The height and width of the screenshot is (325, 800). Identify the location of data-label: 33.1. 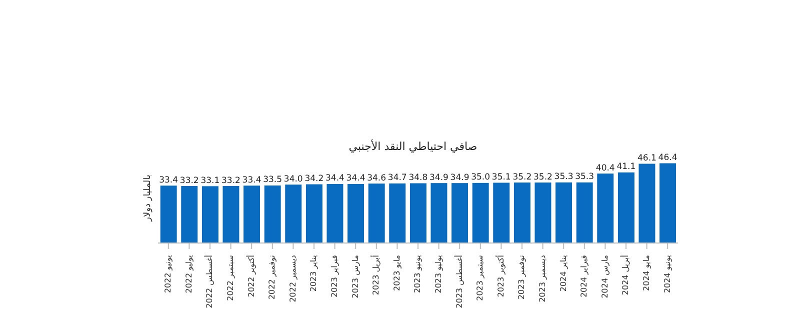
(210, 181).